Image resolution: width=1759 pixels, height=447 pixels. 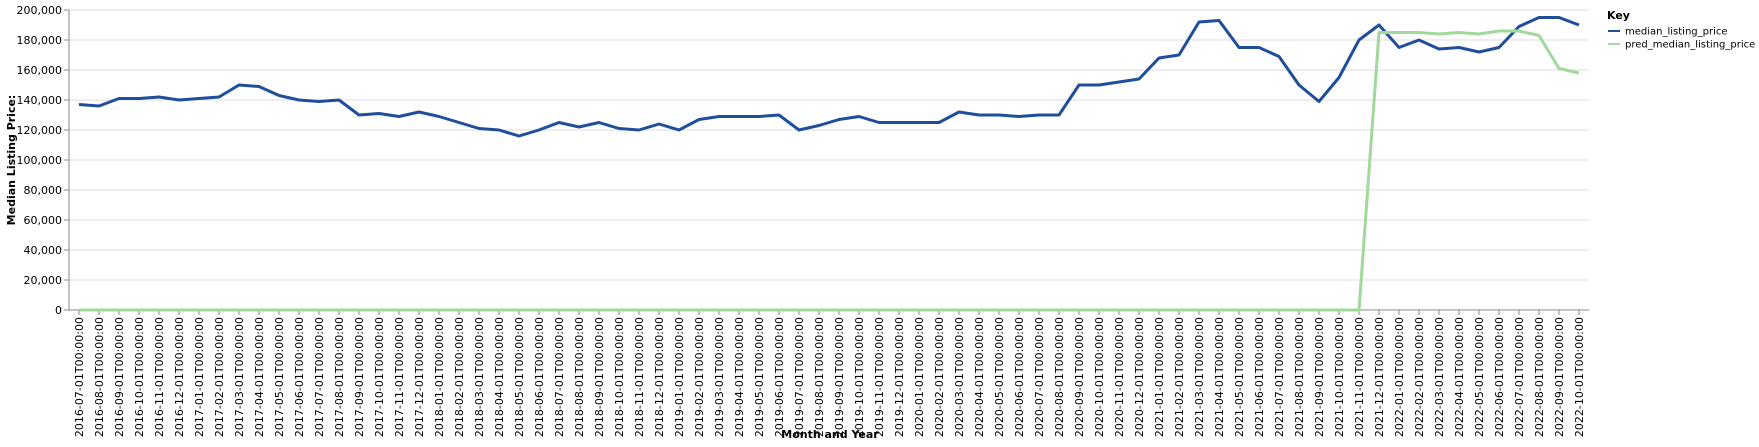 What do you see at coordinates (759, 377) in the screenshot?
I see `x-tick-label: 2019-05-01T00:00:00` at bounding box center [759, 377].